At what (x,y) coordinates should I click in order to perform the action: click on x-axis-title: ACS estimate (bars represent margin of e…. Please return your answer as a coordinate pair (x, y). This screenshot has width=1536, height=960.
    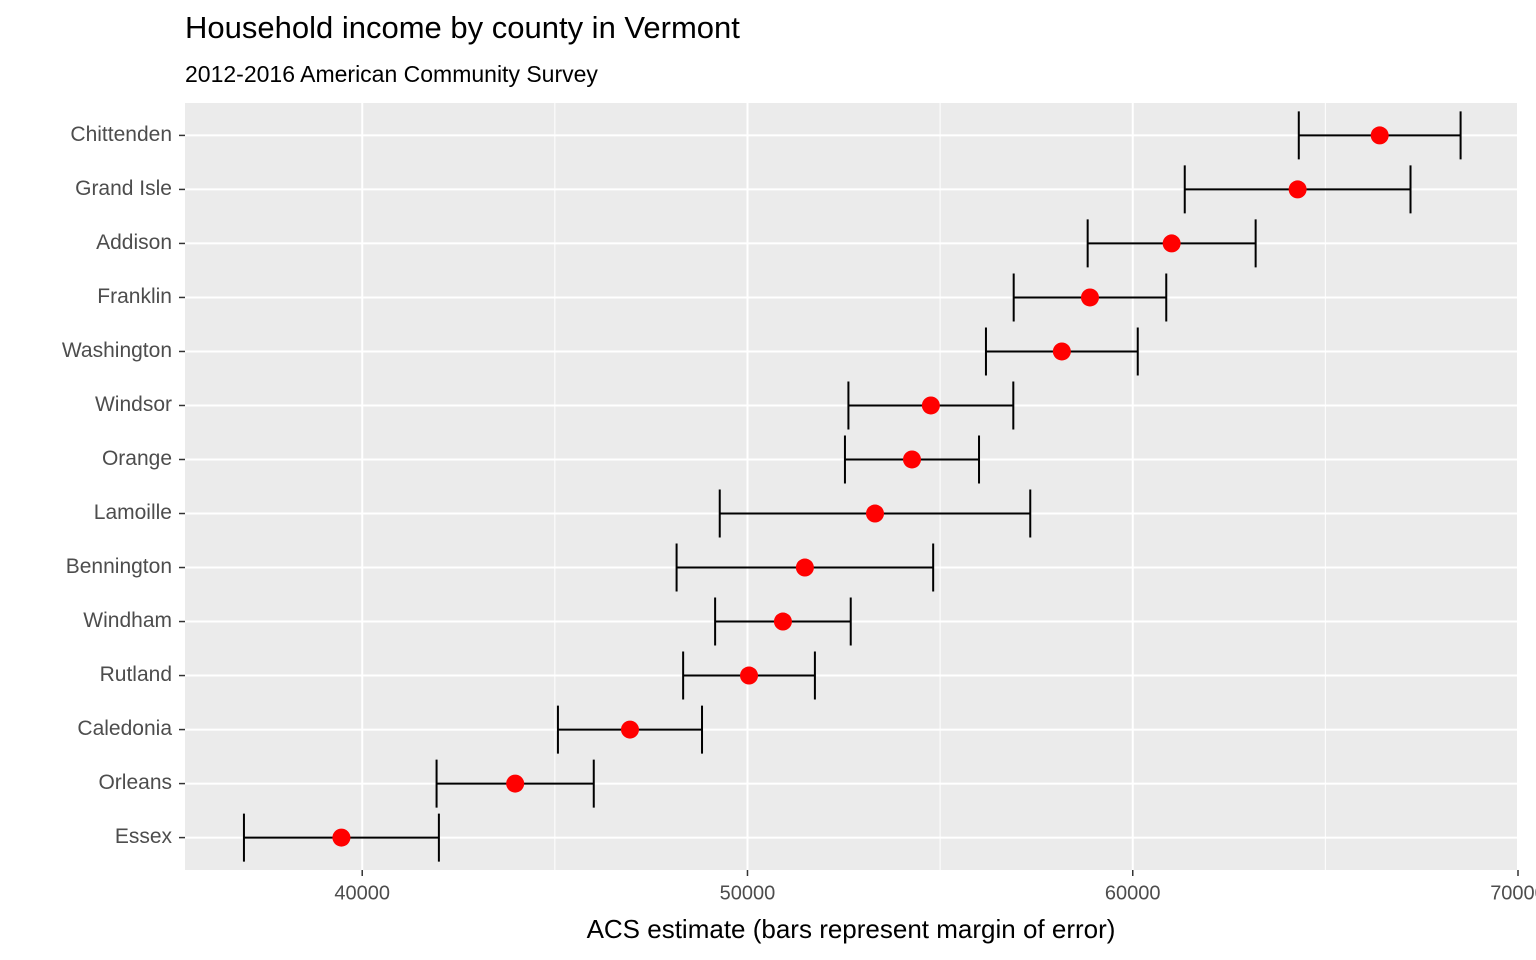
    Looking at the image, I should click on (851, 929).